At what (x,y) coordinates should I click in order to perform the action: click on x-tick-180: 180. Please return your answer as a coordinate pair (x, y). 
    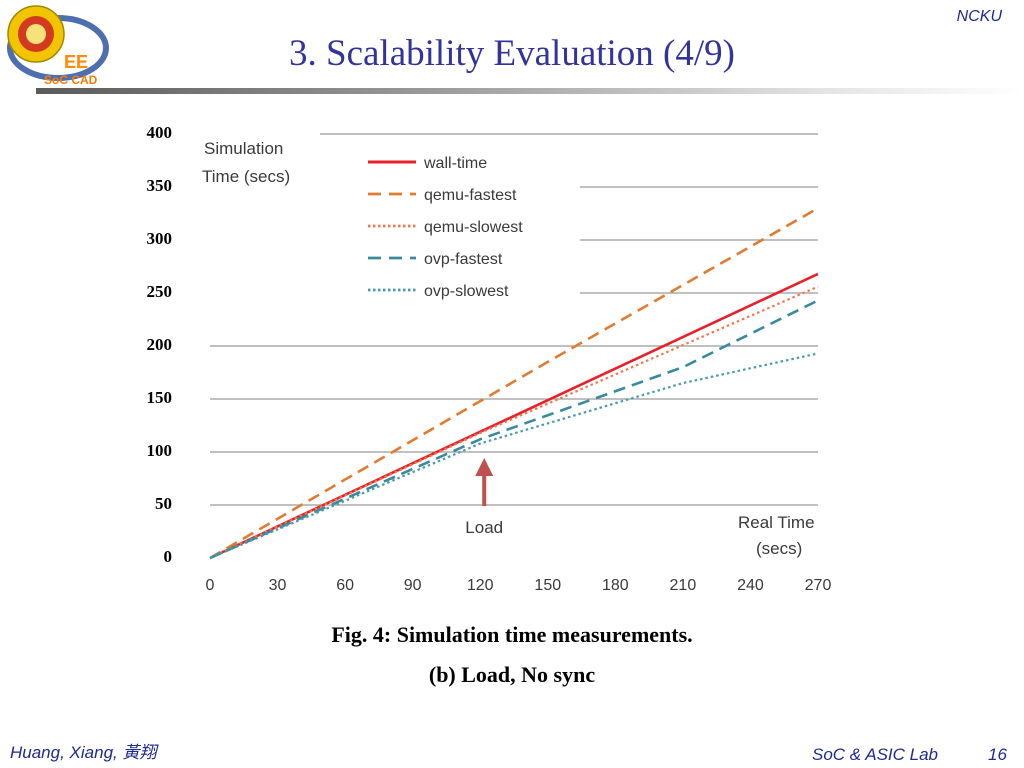
    Looking at the image, I should click on (615, 585).